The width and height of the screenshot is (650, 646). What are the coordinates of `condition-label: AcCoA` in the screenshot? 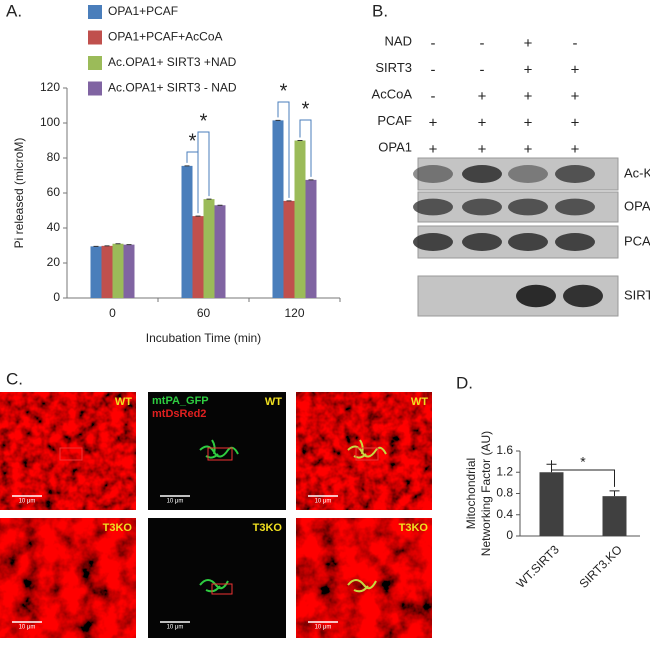 It's located at (392, 93).